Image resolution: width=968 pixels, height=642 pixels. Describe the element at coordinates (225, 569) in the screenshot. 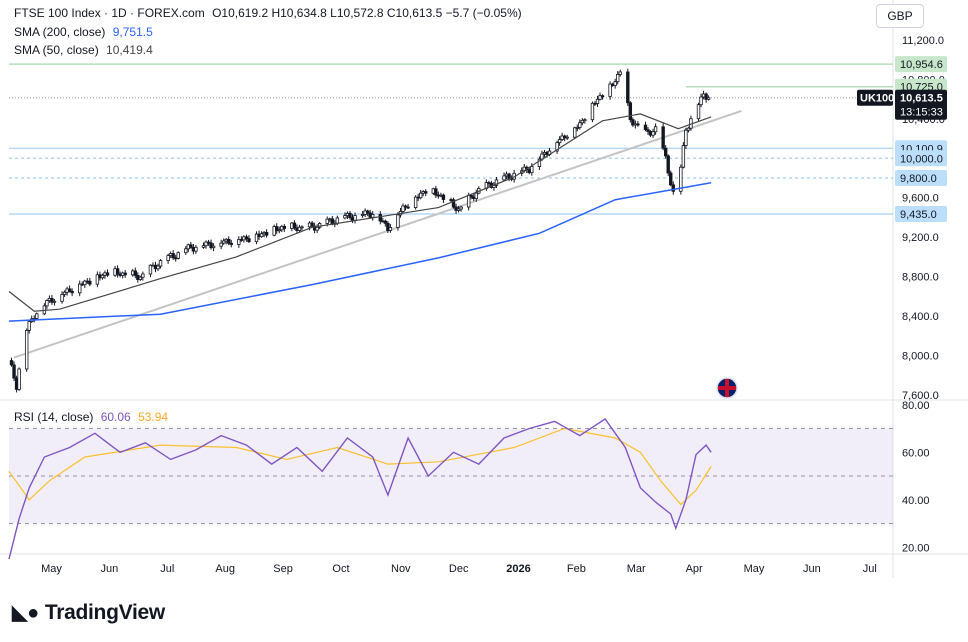

I see `time-axis-tick: Aug` at that location.